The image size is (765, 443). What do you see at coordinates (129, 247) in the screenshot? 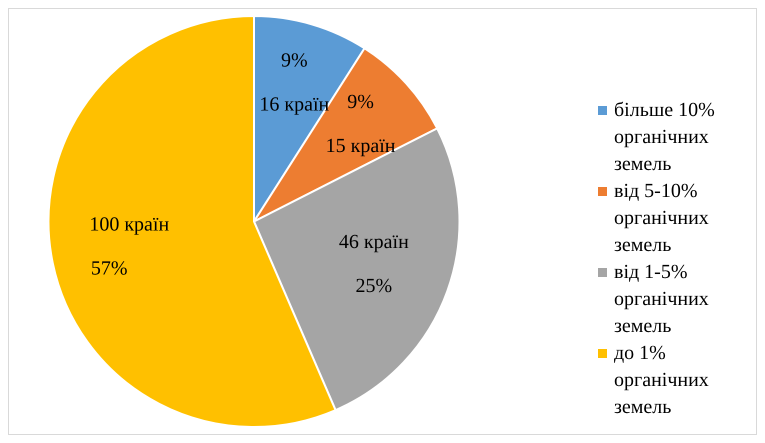
I see `data-label: 100 країн 57%` at bounding box center [129, 247].